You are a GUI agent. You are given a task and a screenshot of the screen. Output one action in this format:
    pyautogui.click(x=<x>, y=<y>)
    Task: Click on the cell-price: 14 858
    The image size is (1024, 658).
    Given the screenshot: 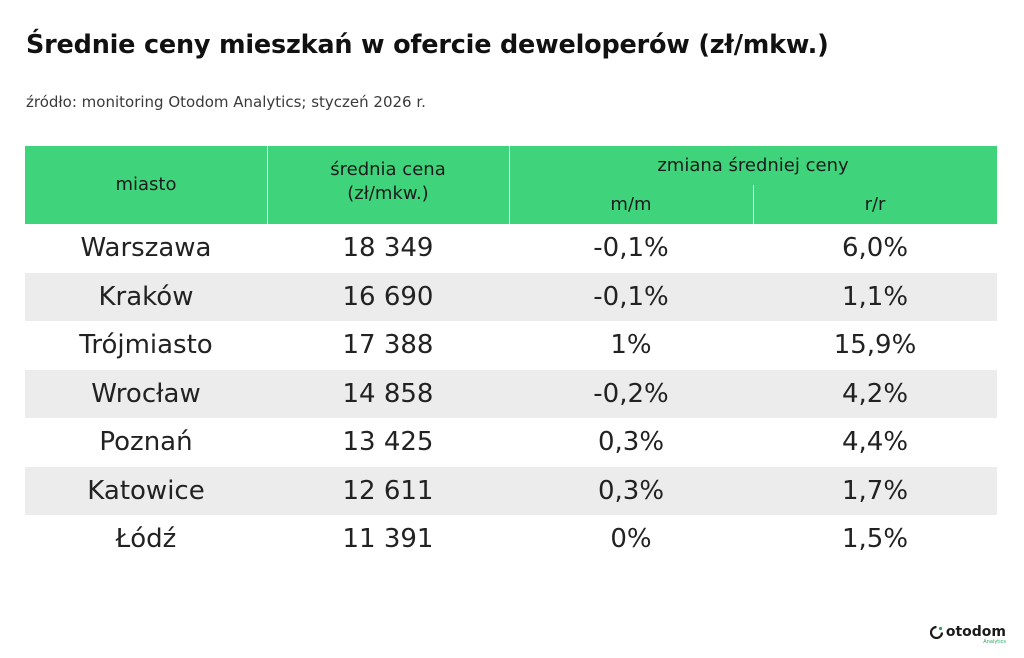 What is the action you would take?
    pyautogui.click(x=388, y=393)
    